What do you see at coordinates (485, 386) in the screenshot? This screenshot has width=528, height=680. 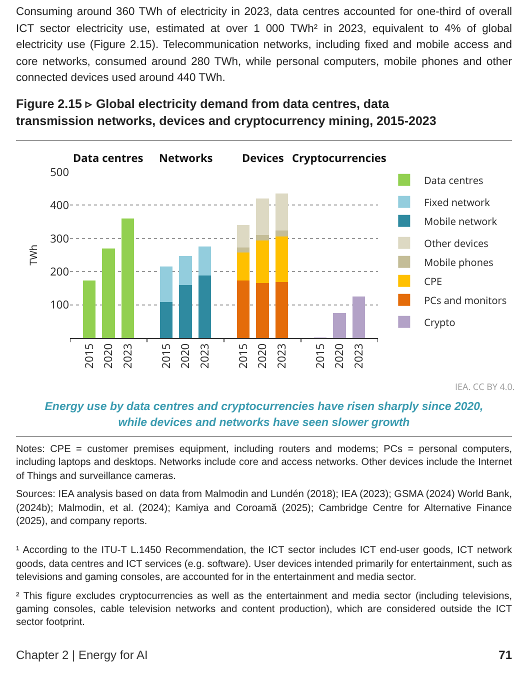 I see `text: IEA. CC BY 4.0.` at bounding box center [485, 386].